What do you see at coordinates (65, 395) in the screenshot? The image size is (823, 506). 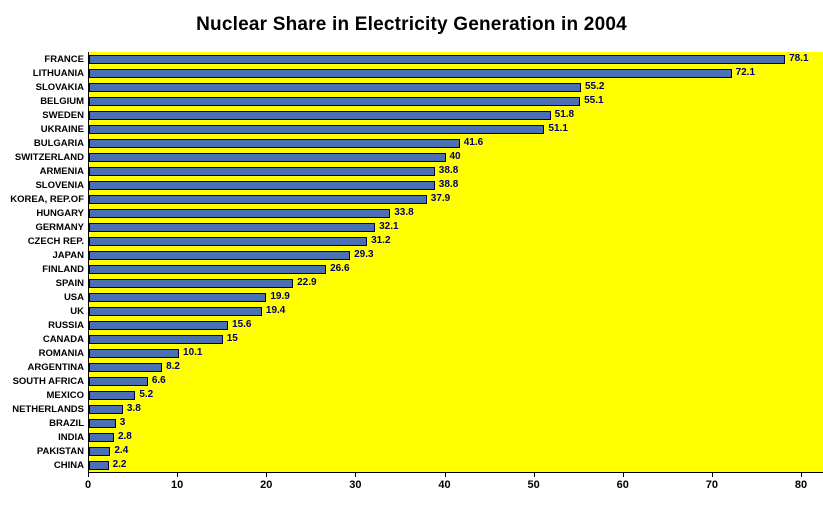 I see `category-label: MEXICO` at bounding box center [65, 395].